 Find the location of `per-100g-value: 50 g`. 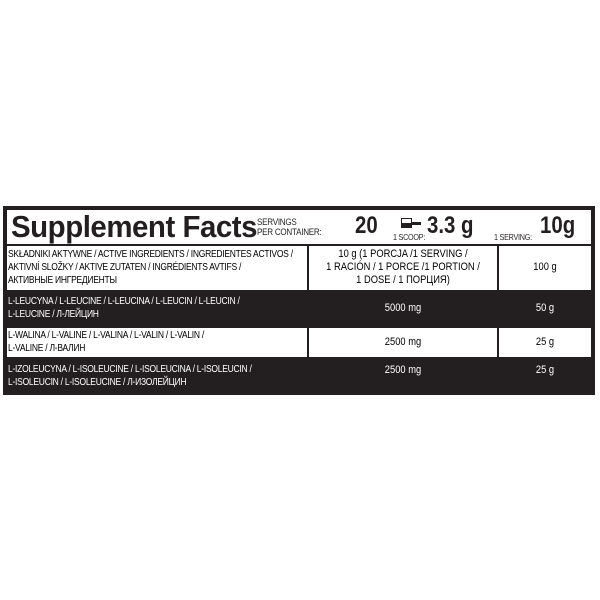

per-100g-value: 50 g is located at coordinates (545, 308).